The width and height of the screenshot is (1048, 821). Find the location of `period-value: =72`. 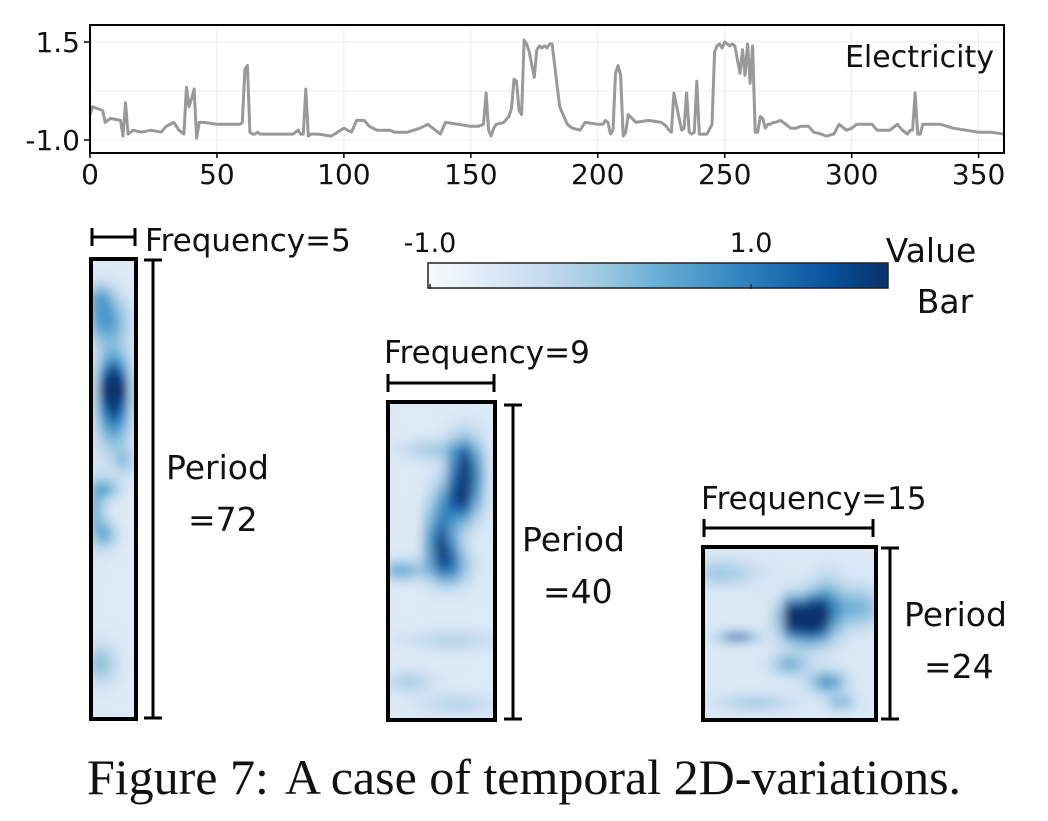

period-value: =72 is located at coordinates (223, 519).